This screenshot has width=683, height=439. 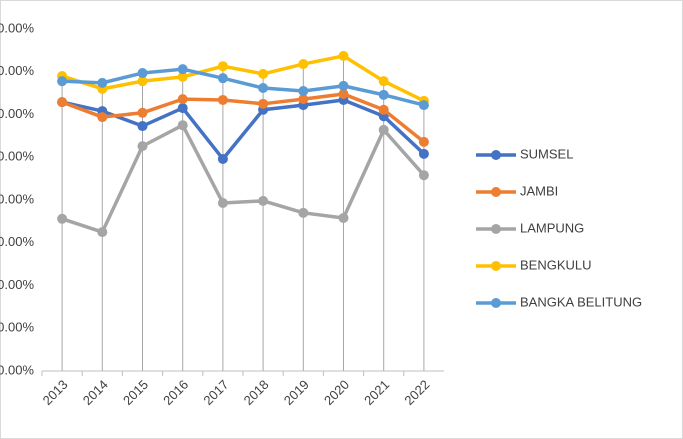 What do you see at coordinates (17, 327) in the screenshot?
I see `y-tick-label: 10.00%` at bounding box center [17, 327].